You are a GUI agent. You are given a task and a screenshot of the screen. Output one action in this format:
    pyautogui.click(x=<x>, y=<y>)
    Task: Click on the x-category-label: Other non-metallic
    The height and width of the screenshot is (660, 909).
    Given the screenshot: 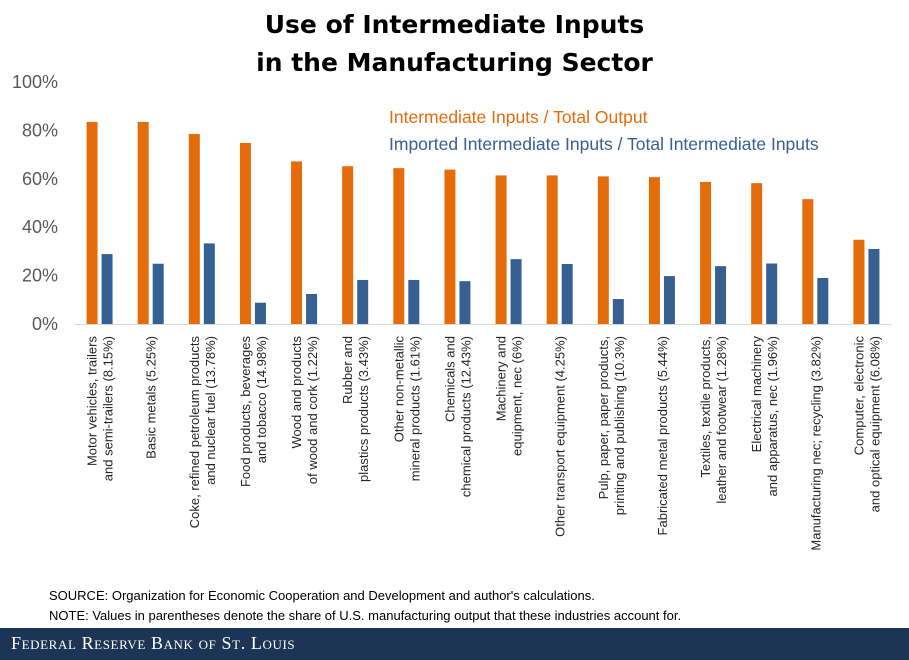 What is the action you would take?
    pyautogui.click(x=398, y=389)
    